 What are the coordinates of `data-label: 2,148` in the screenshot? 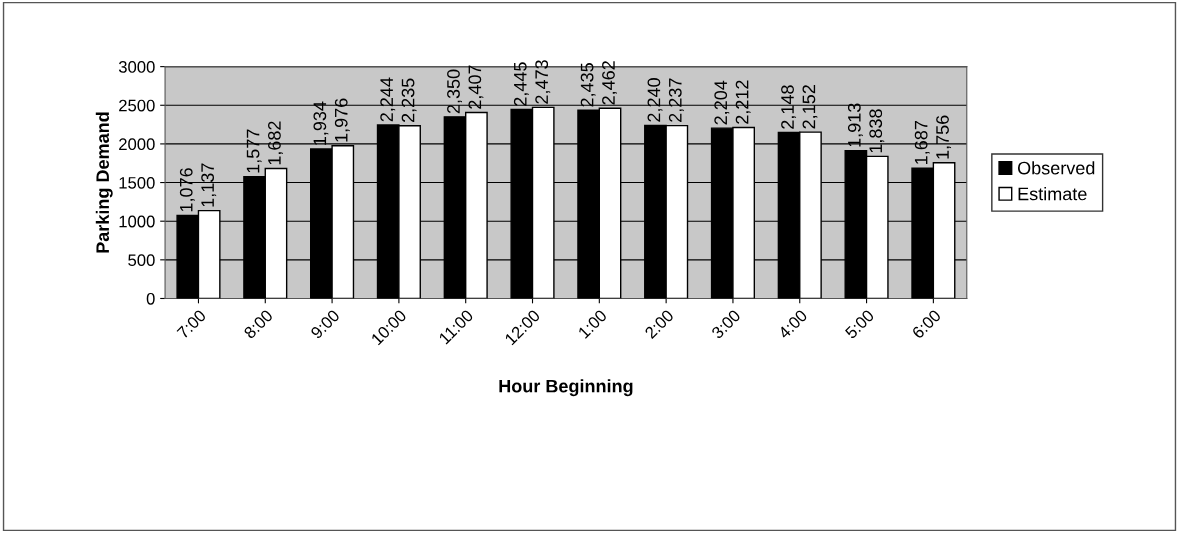 It's located at (789, 107).